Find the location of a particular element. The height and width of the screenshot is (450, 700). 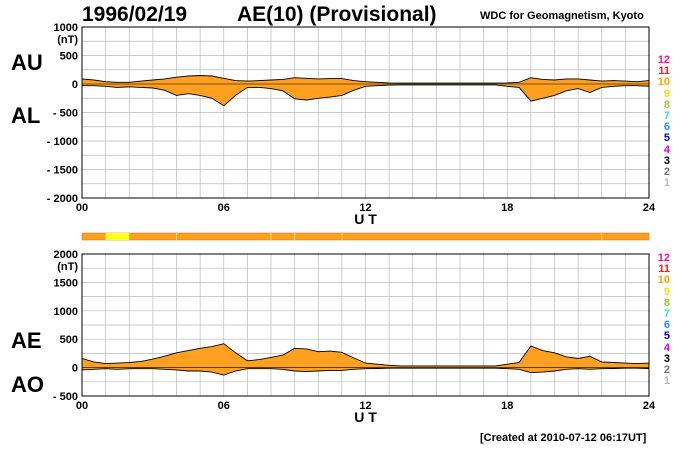

al-label: AL is located at coordinates (26, 115).